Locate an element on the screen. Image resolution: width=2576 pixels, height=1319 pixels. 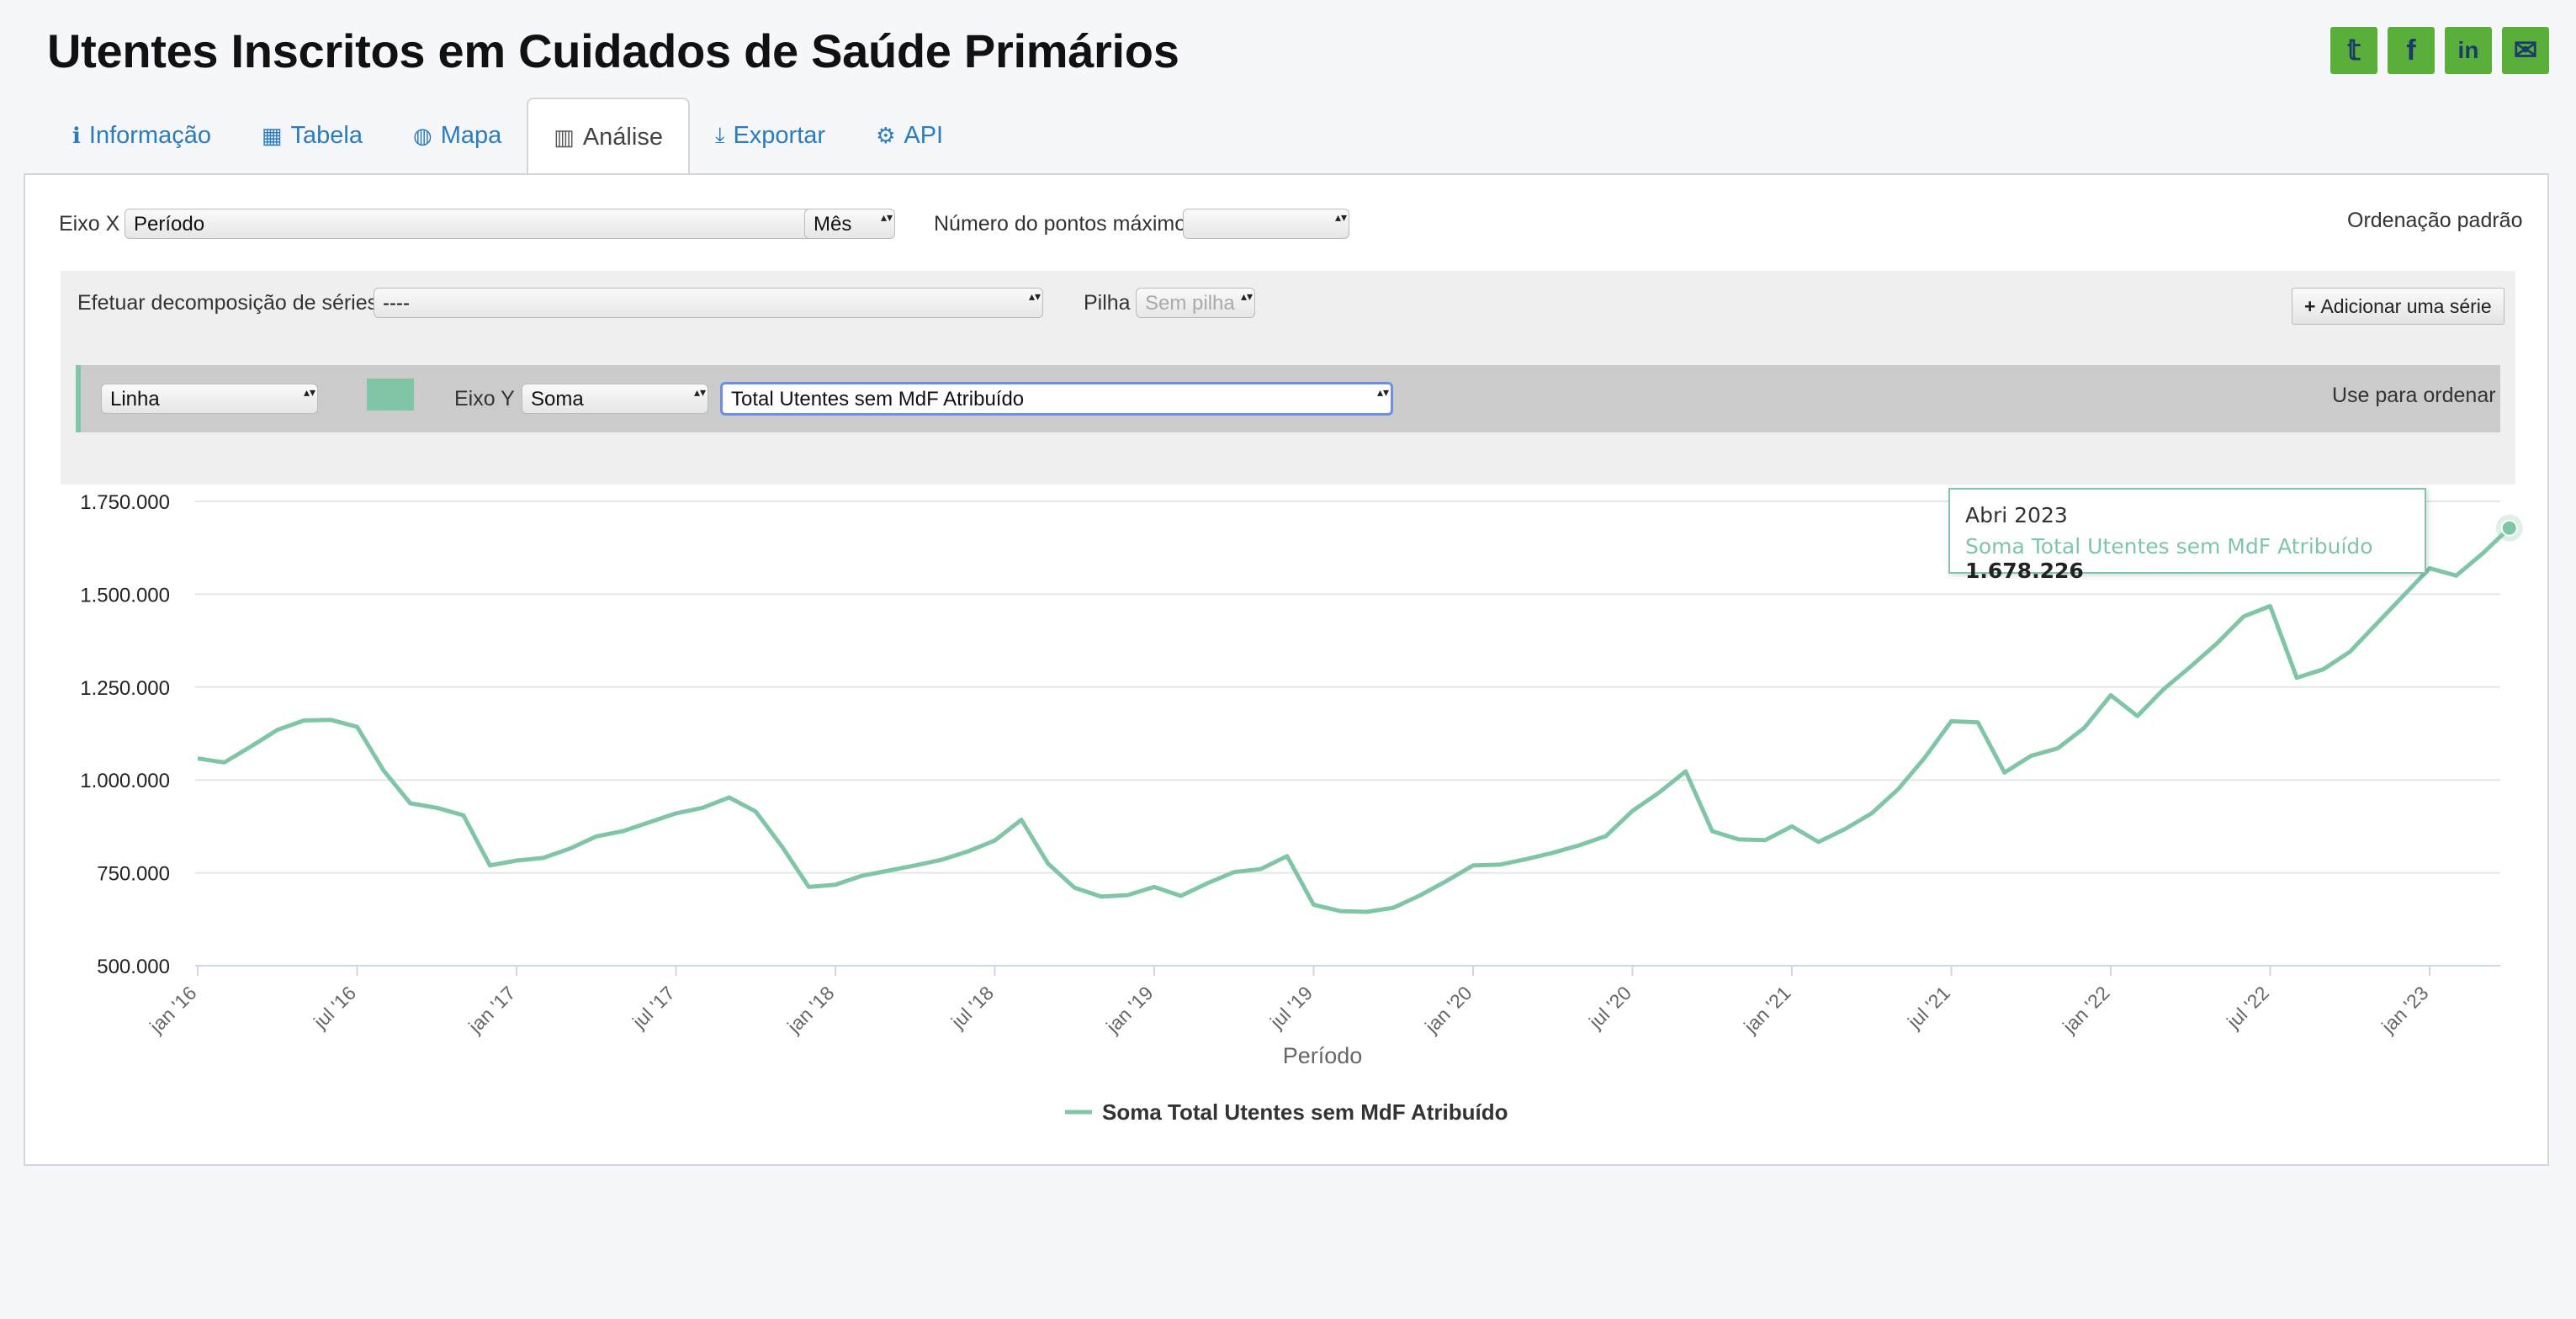
hover-point is located at coordinates (2509, 528).